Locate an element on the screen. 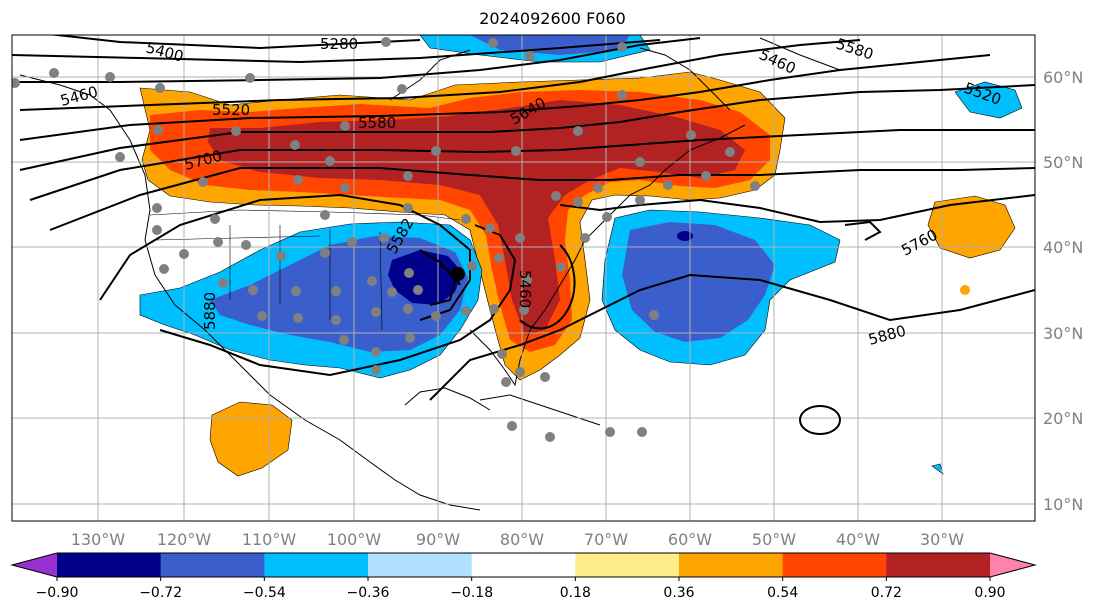 The width and height of the screenshot is (1105, 615). colorbar-tick-label: −0.18 is located at coordinates (471, 593).